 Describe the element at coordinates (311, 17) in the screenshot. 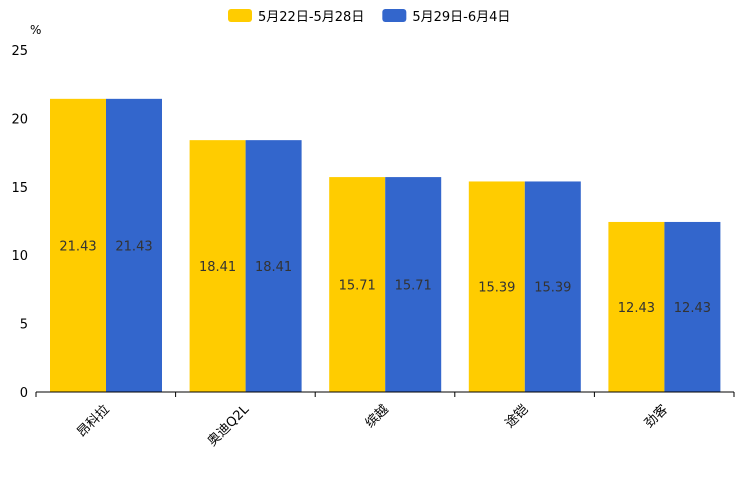

I see `legend-label: 5月22日-5月28日` at that location.